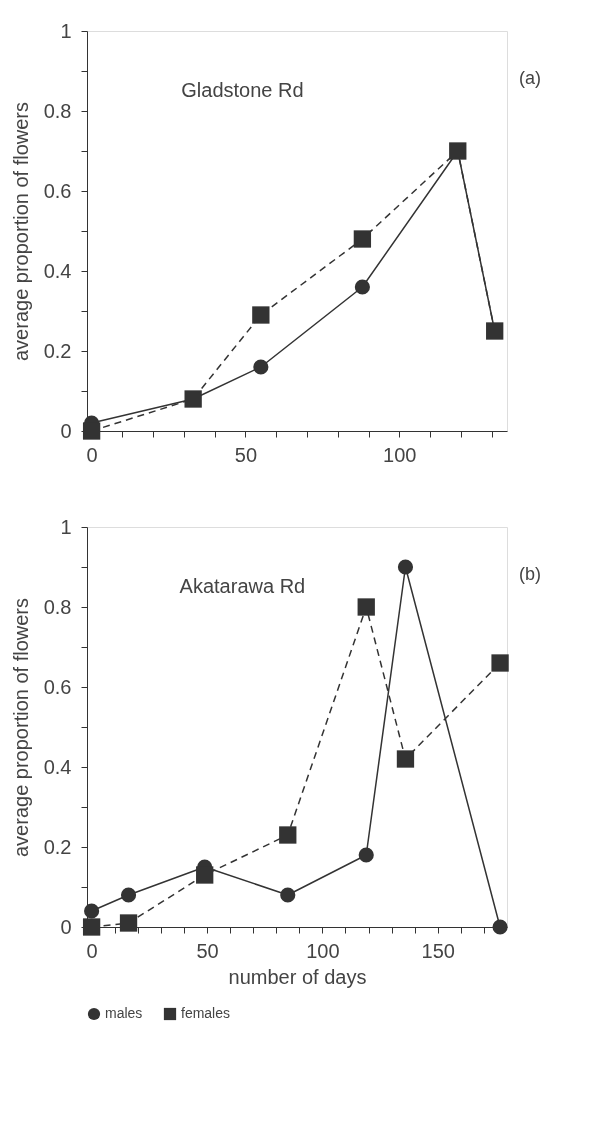 The height and width of the screenshot is (1134, 614). What do you see at coordinates (242, 90) in the screenshot?
I see `annotation: Gladstone Rd` at bounding box center [242, 90].